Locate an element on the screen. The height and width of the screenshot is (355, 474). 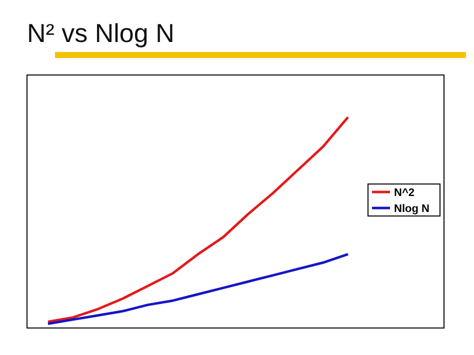
legend-label: N^2 is located at coordinates (404, 193).